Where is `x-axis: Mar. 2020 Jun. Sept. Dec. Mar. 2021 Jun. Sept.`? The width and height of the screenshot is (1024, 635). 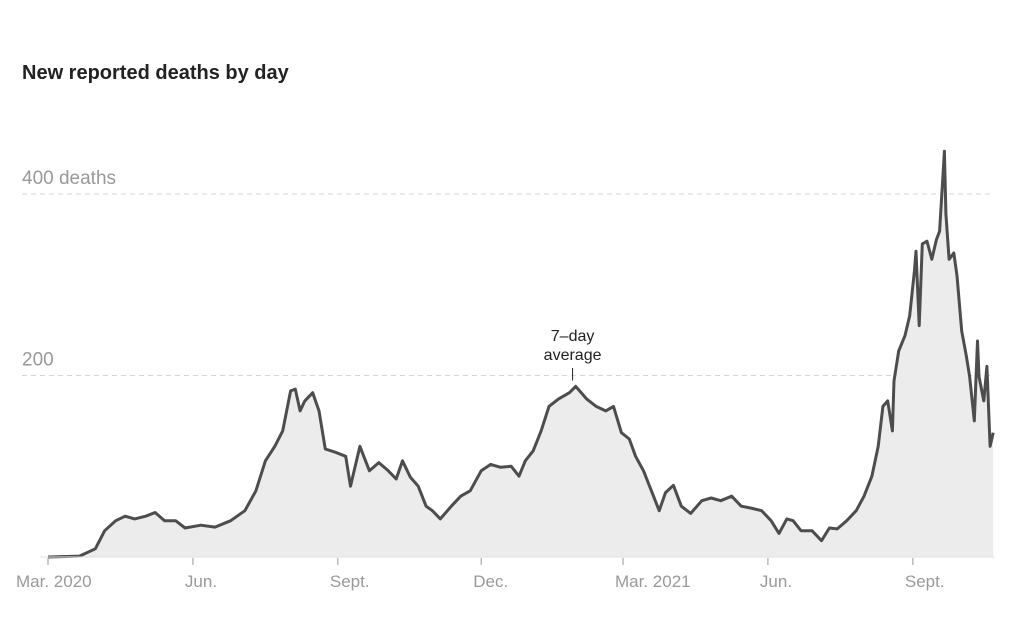 x-axis: Mar. 2020 Jun. Sept. Dec. Mar. 2021 Jun. Sept. is located at coordinates (505, 573).